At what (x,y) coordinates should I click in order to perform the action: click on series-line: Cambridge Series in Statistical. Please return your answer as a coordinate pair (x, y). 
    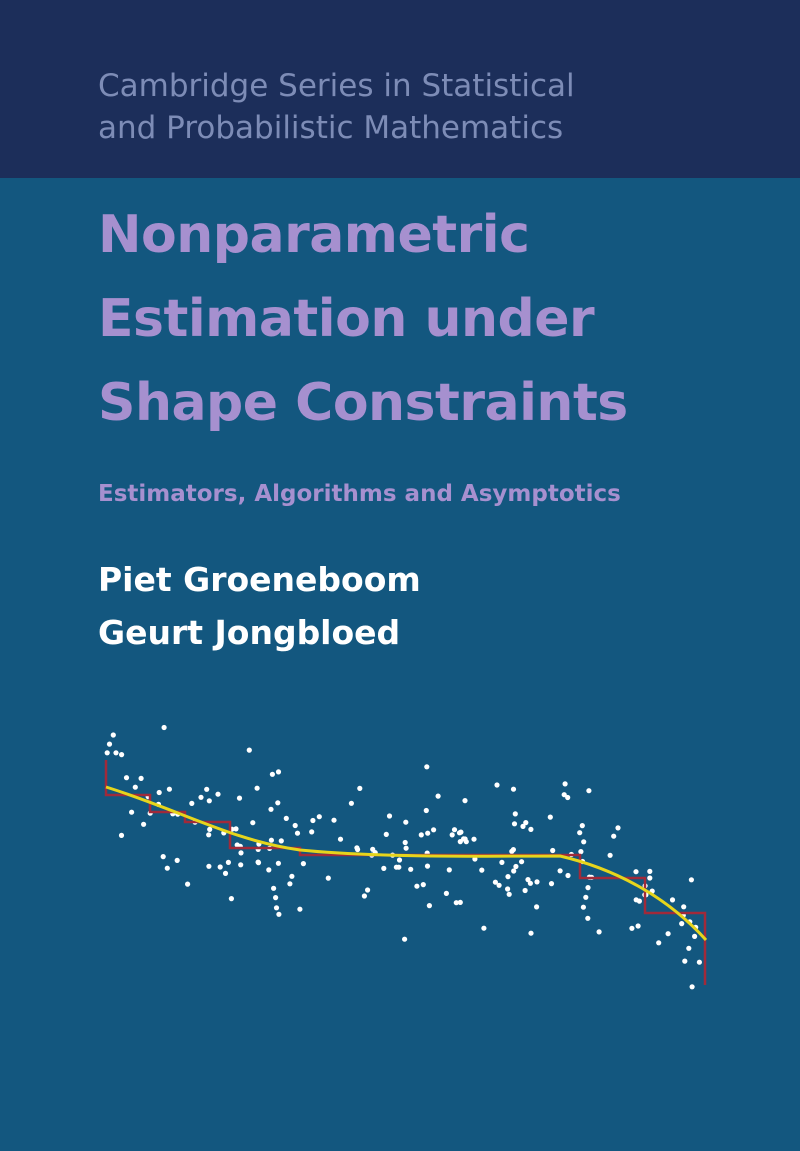
    Looking at the image, I should click on (336, 86).